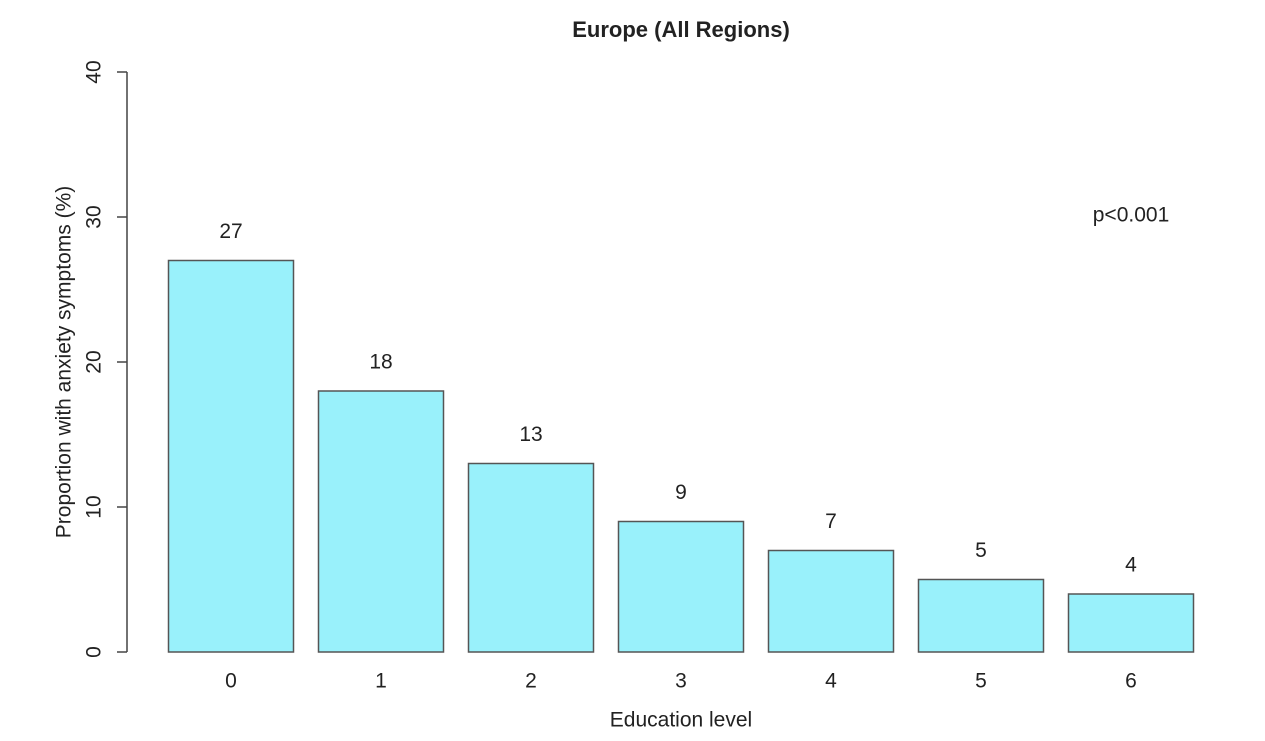 The width and height of the screenshot is (1265, 741). I want to click on data-label: 5, so click(981, 550).